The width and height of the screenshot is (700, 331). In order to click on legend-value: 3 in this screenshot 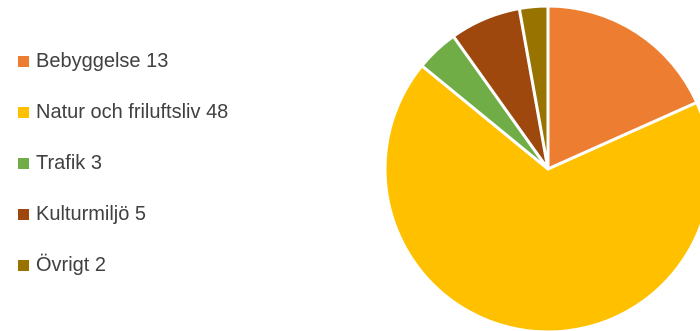, I will do `click(96, 162)`.